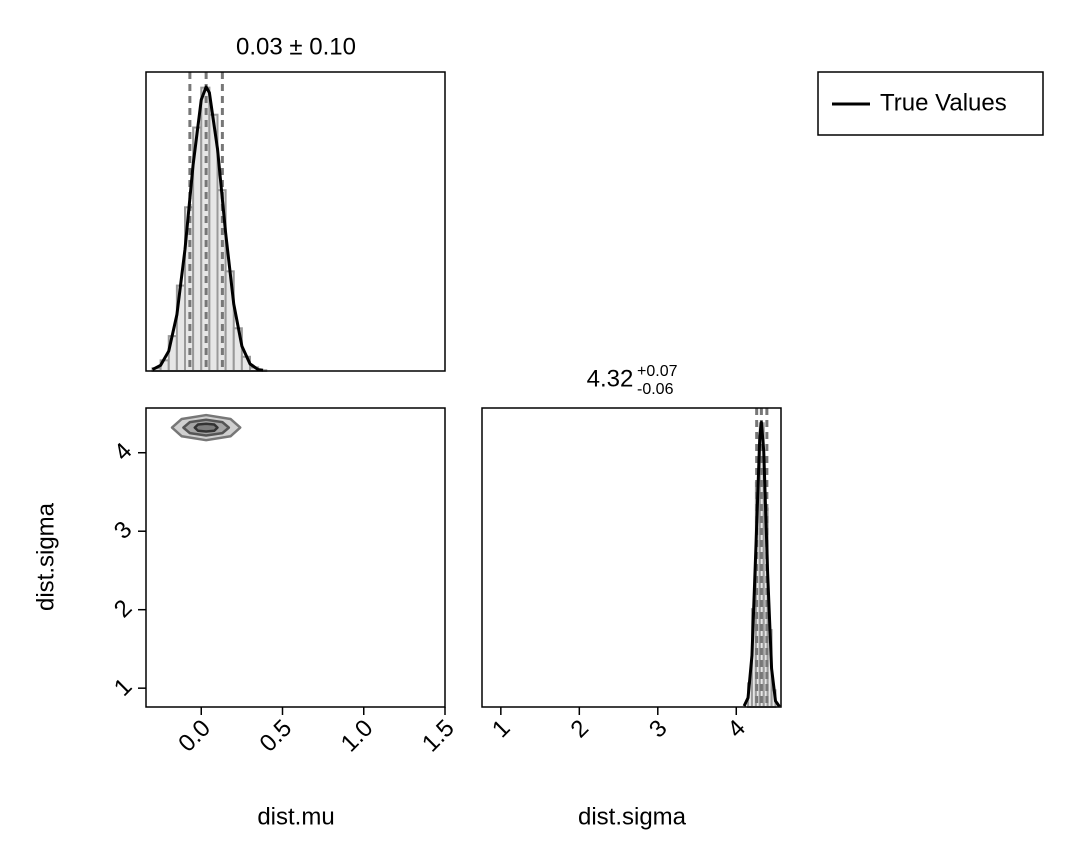 Image resolution: width=1076 pixels, height=864 pixels. I want to click on title-lower: -0.06, so click(655, 389).